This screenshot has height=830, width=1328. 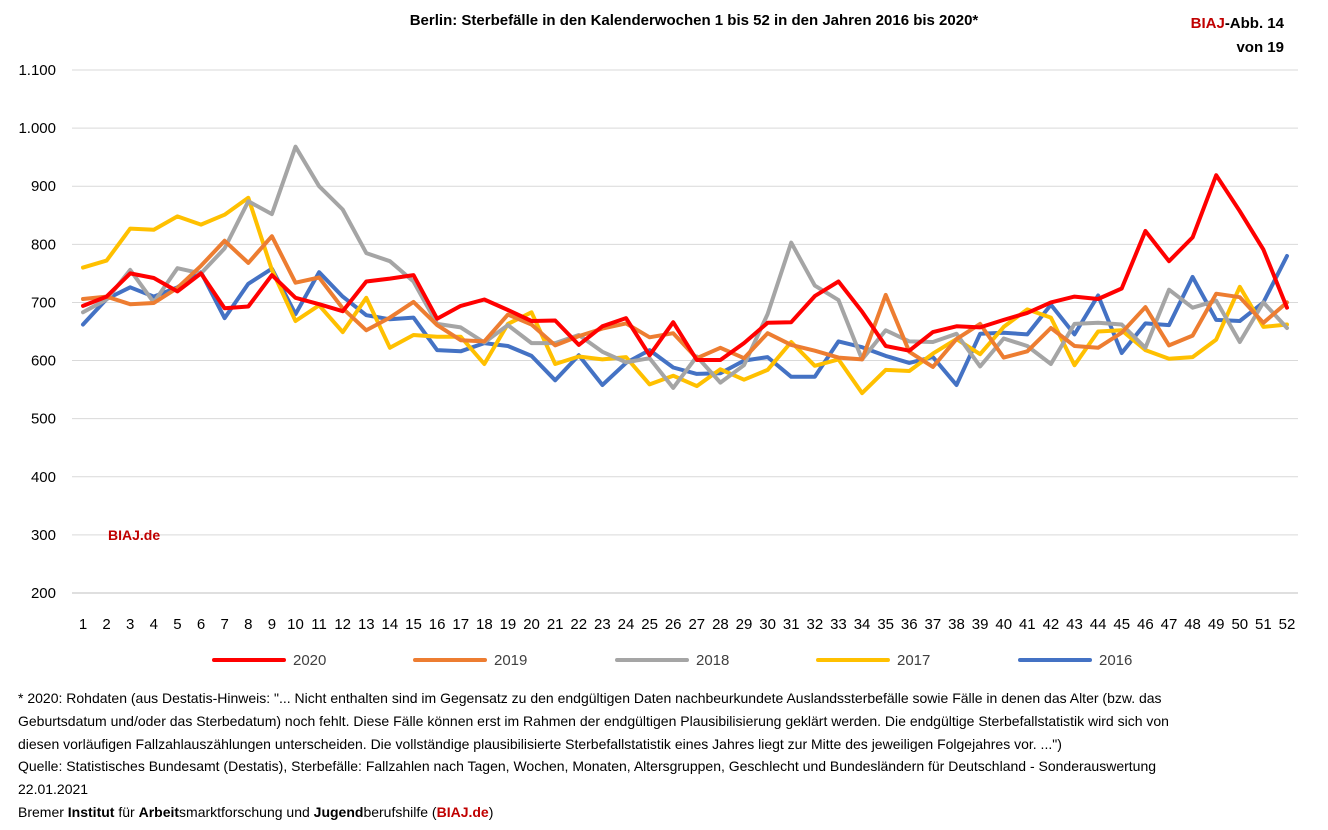 What do you see at coordinates (1145, 624) in the screenshot?
I see `x-tick-label: 46` at bounding box center [1145, 624].